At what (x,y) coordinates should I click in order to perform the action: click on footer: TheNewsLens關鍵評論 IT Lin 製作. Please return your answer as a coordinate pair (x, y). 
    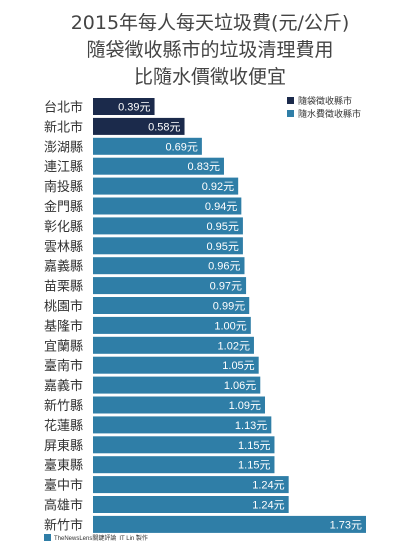
    Looking at the image, I should click on (96, 537).